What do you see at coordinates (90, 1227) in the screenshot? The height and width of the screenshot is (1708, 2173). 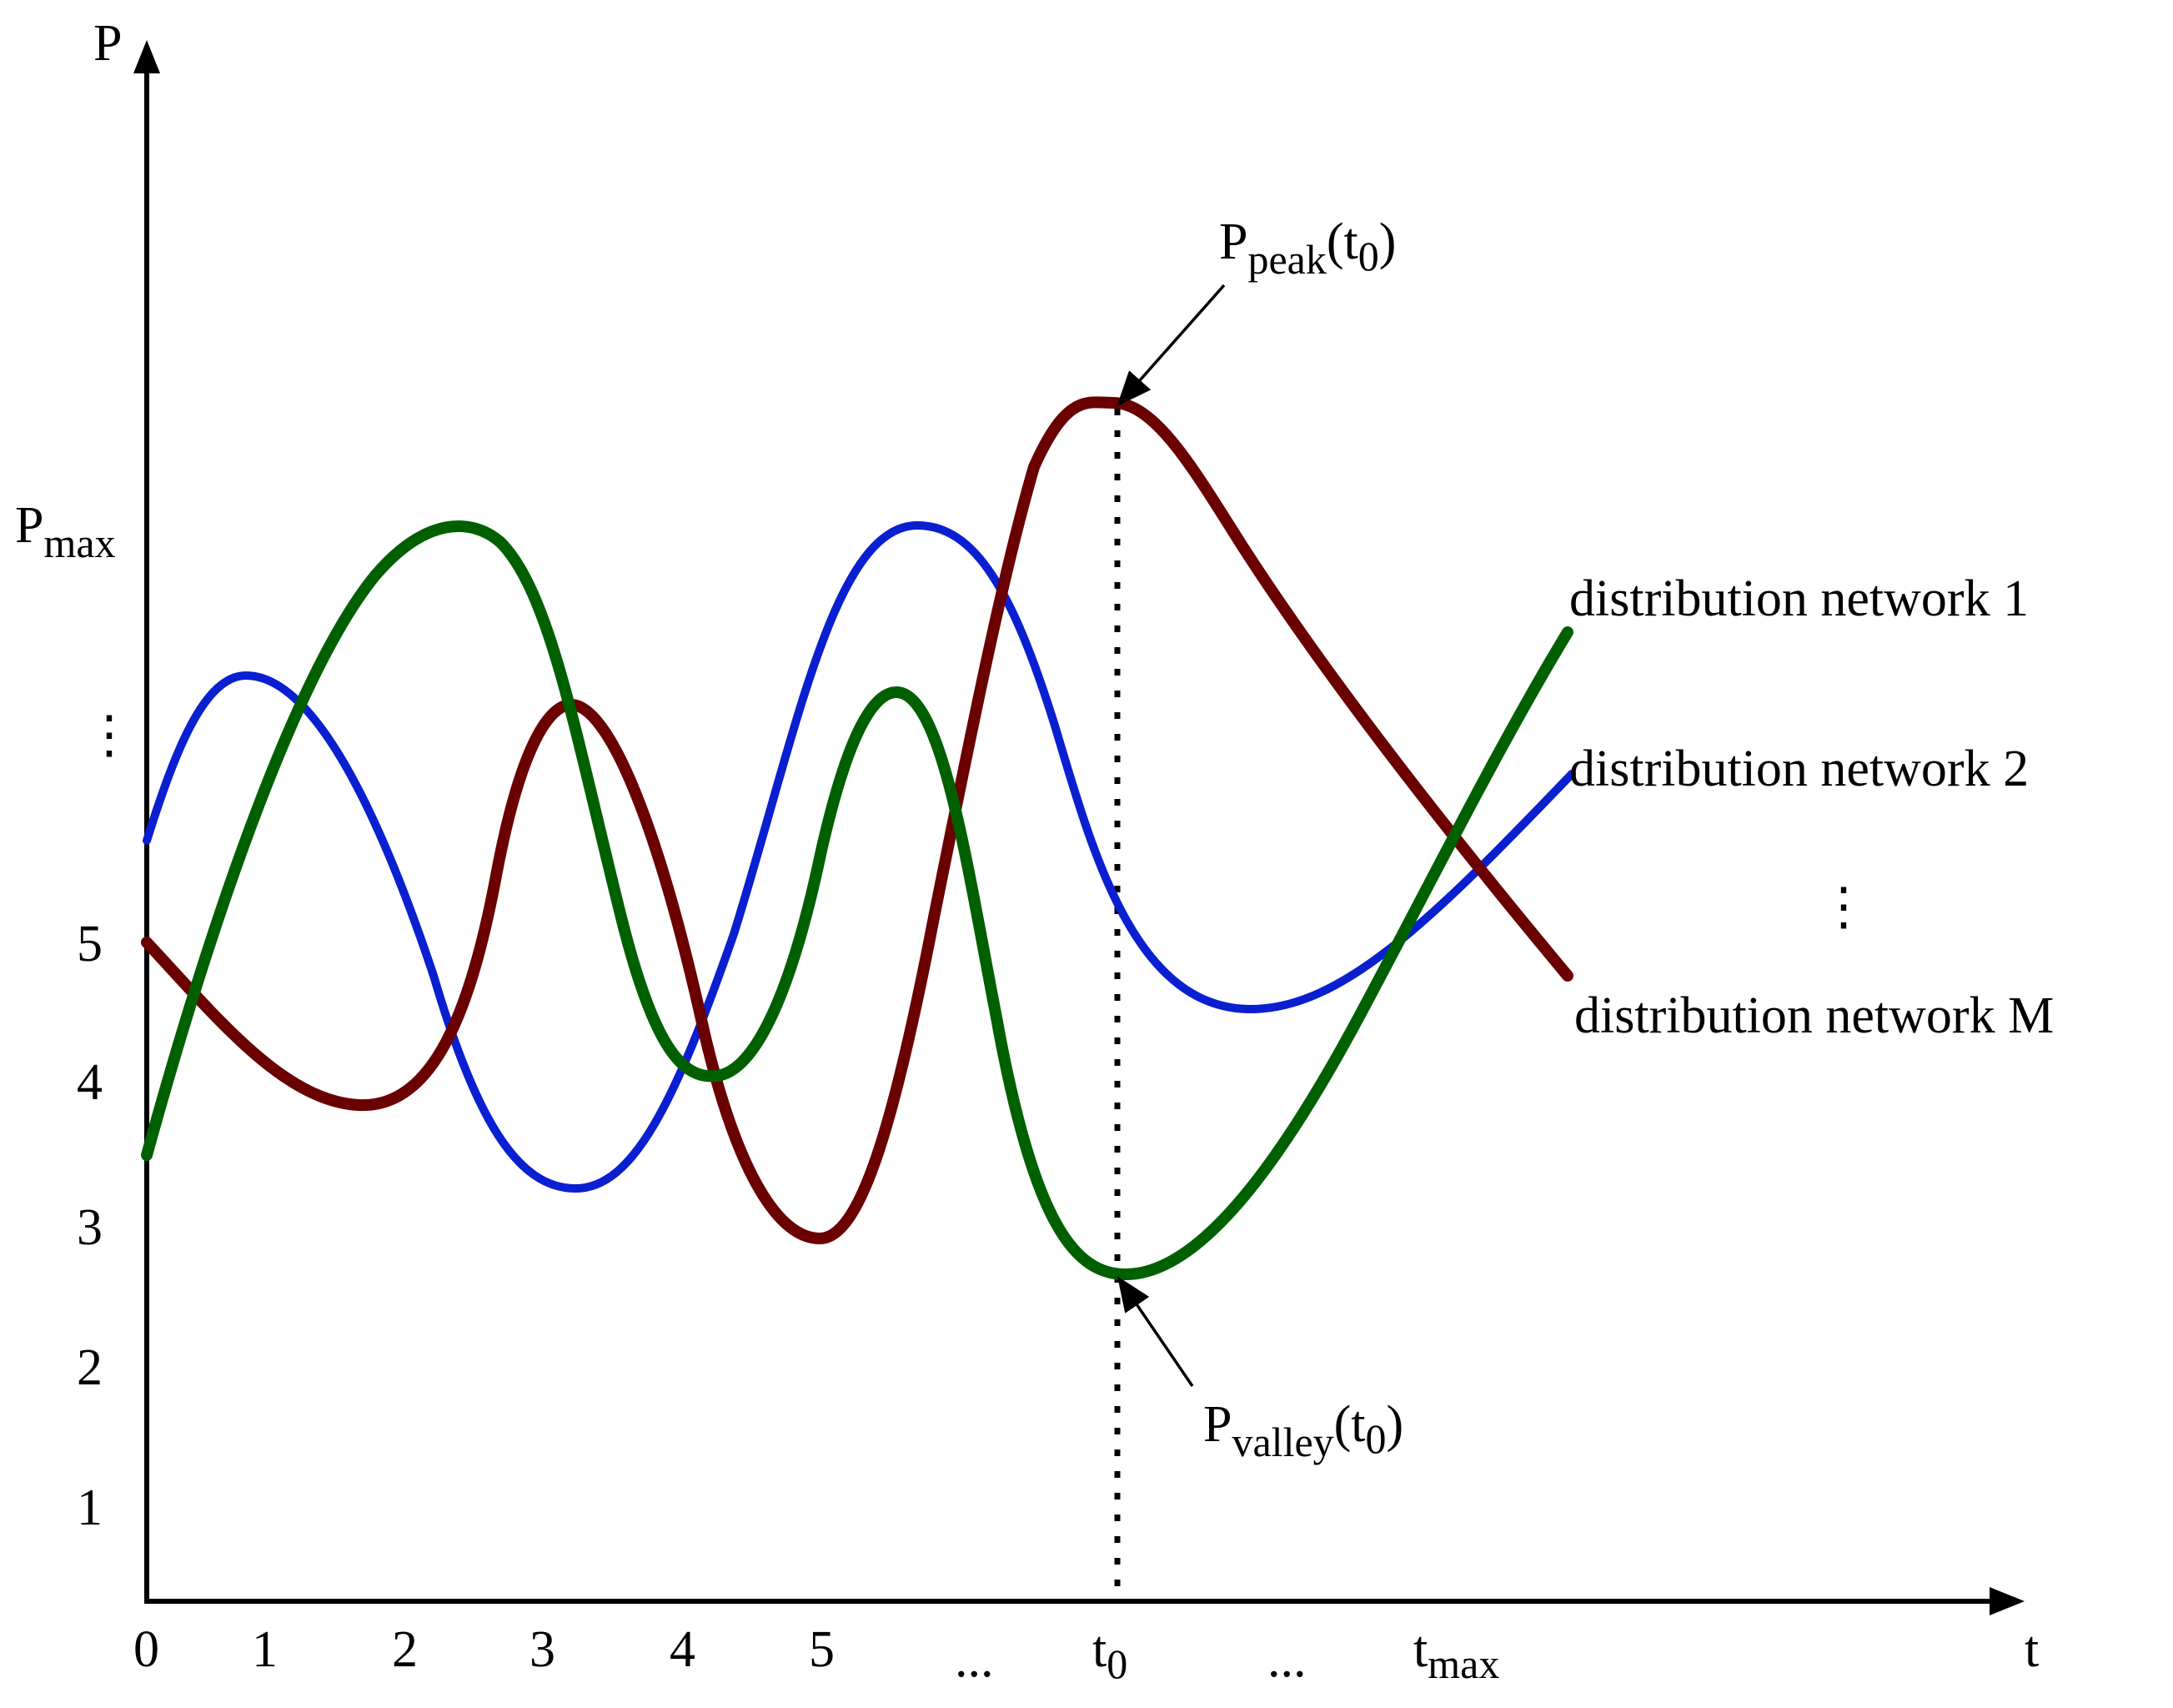 I see `y-tick-label: 3` at bounding box center [90, 1227].